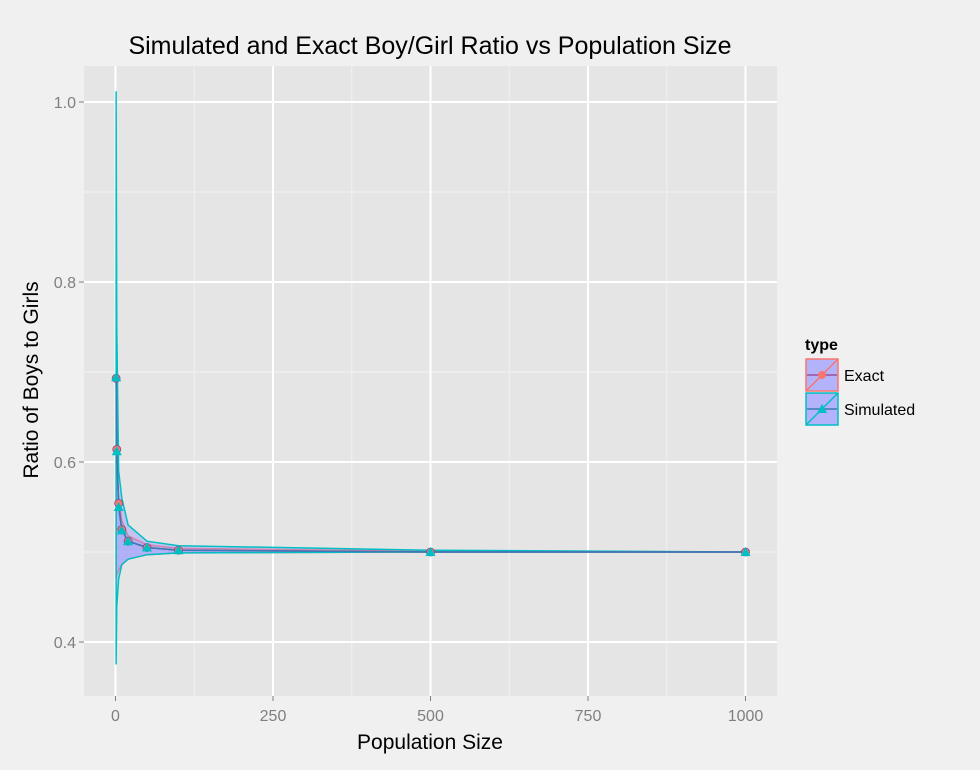  Describe the element at coordinates (65, 283) in the screenshot. I see `y-tick-label: 0.8` at that location.